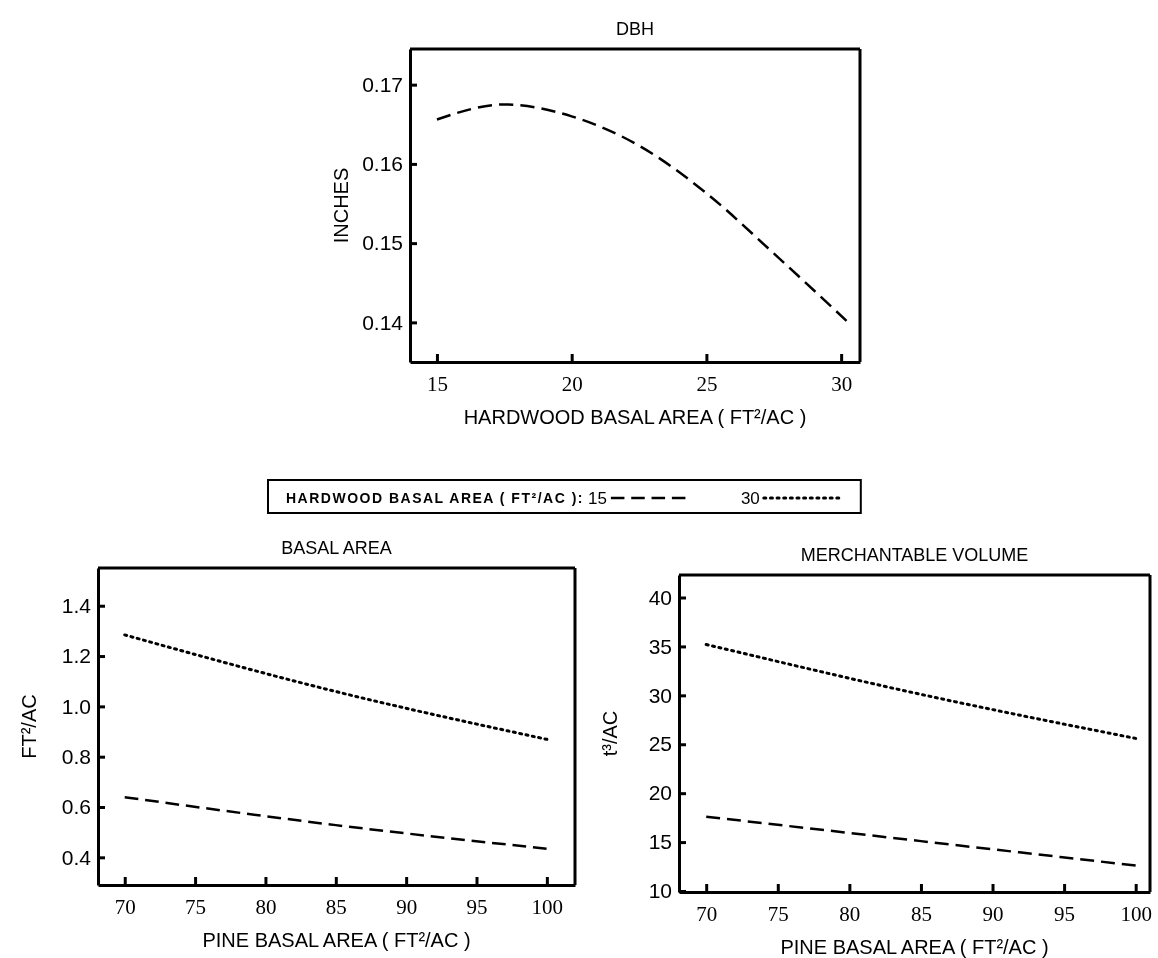 The height and width of the screenshot is (958, 1158). I want to click on y-tick-label: 0.15, so click(382, 243).